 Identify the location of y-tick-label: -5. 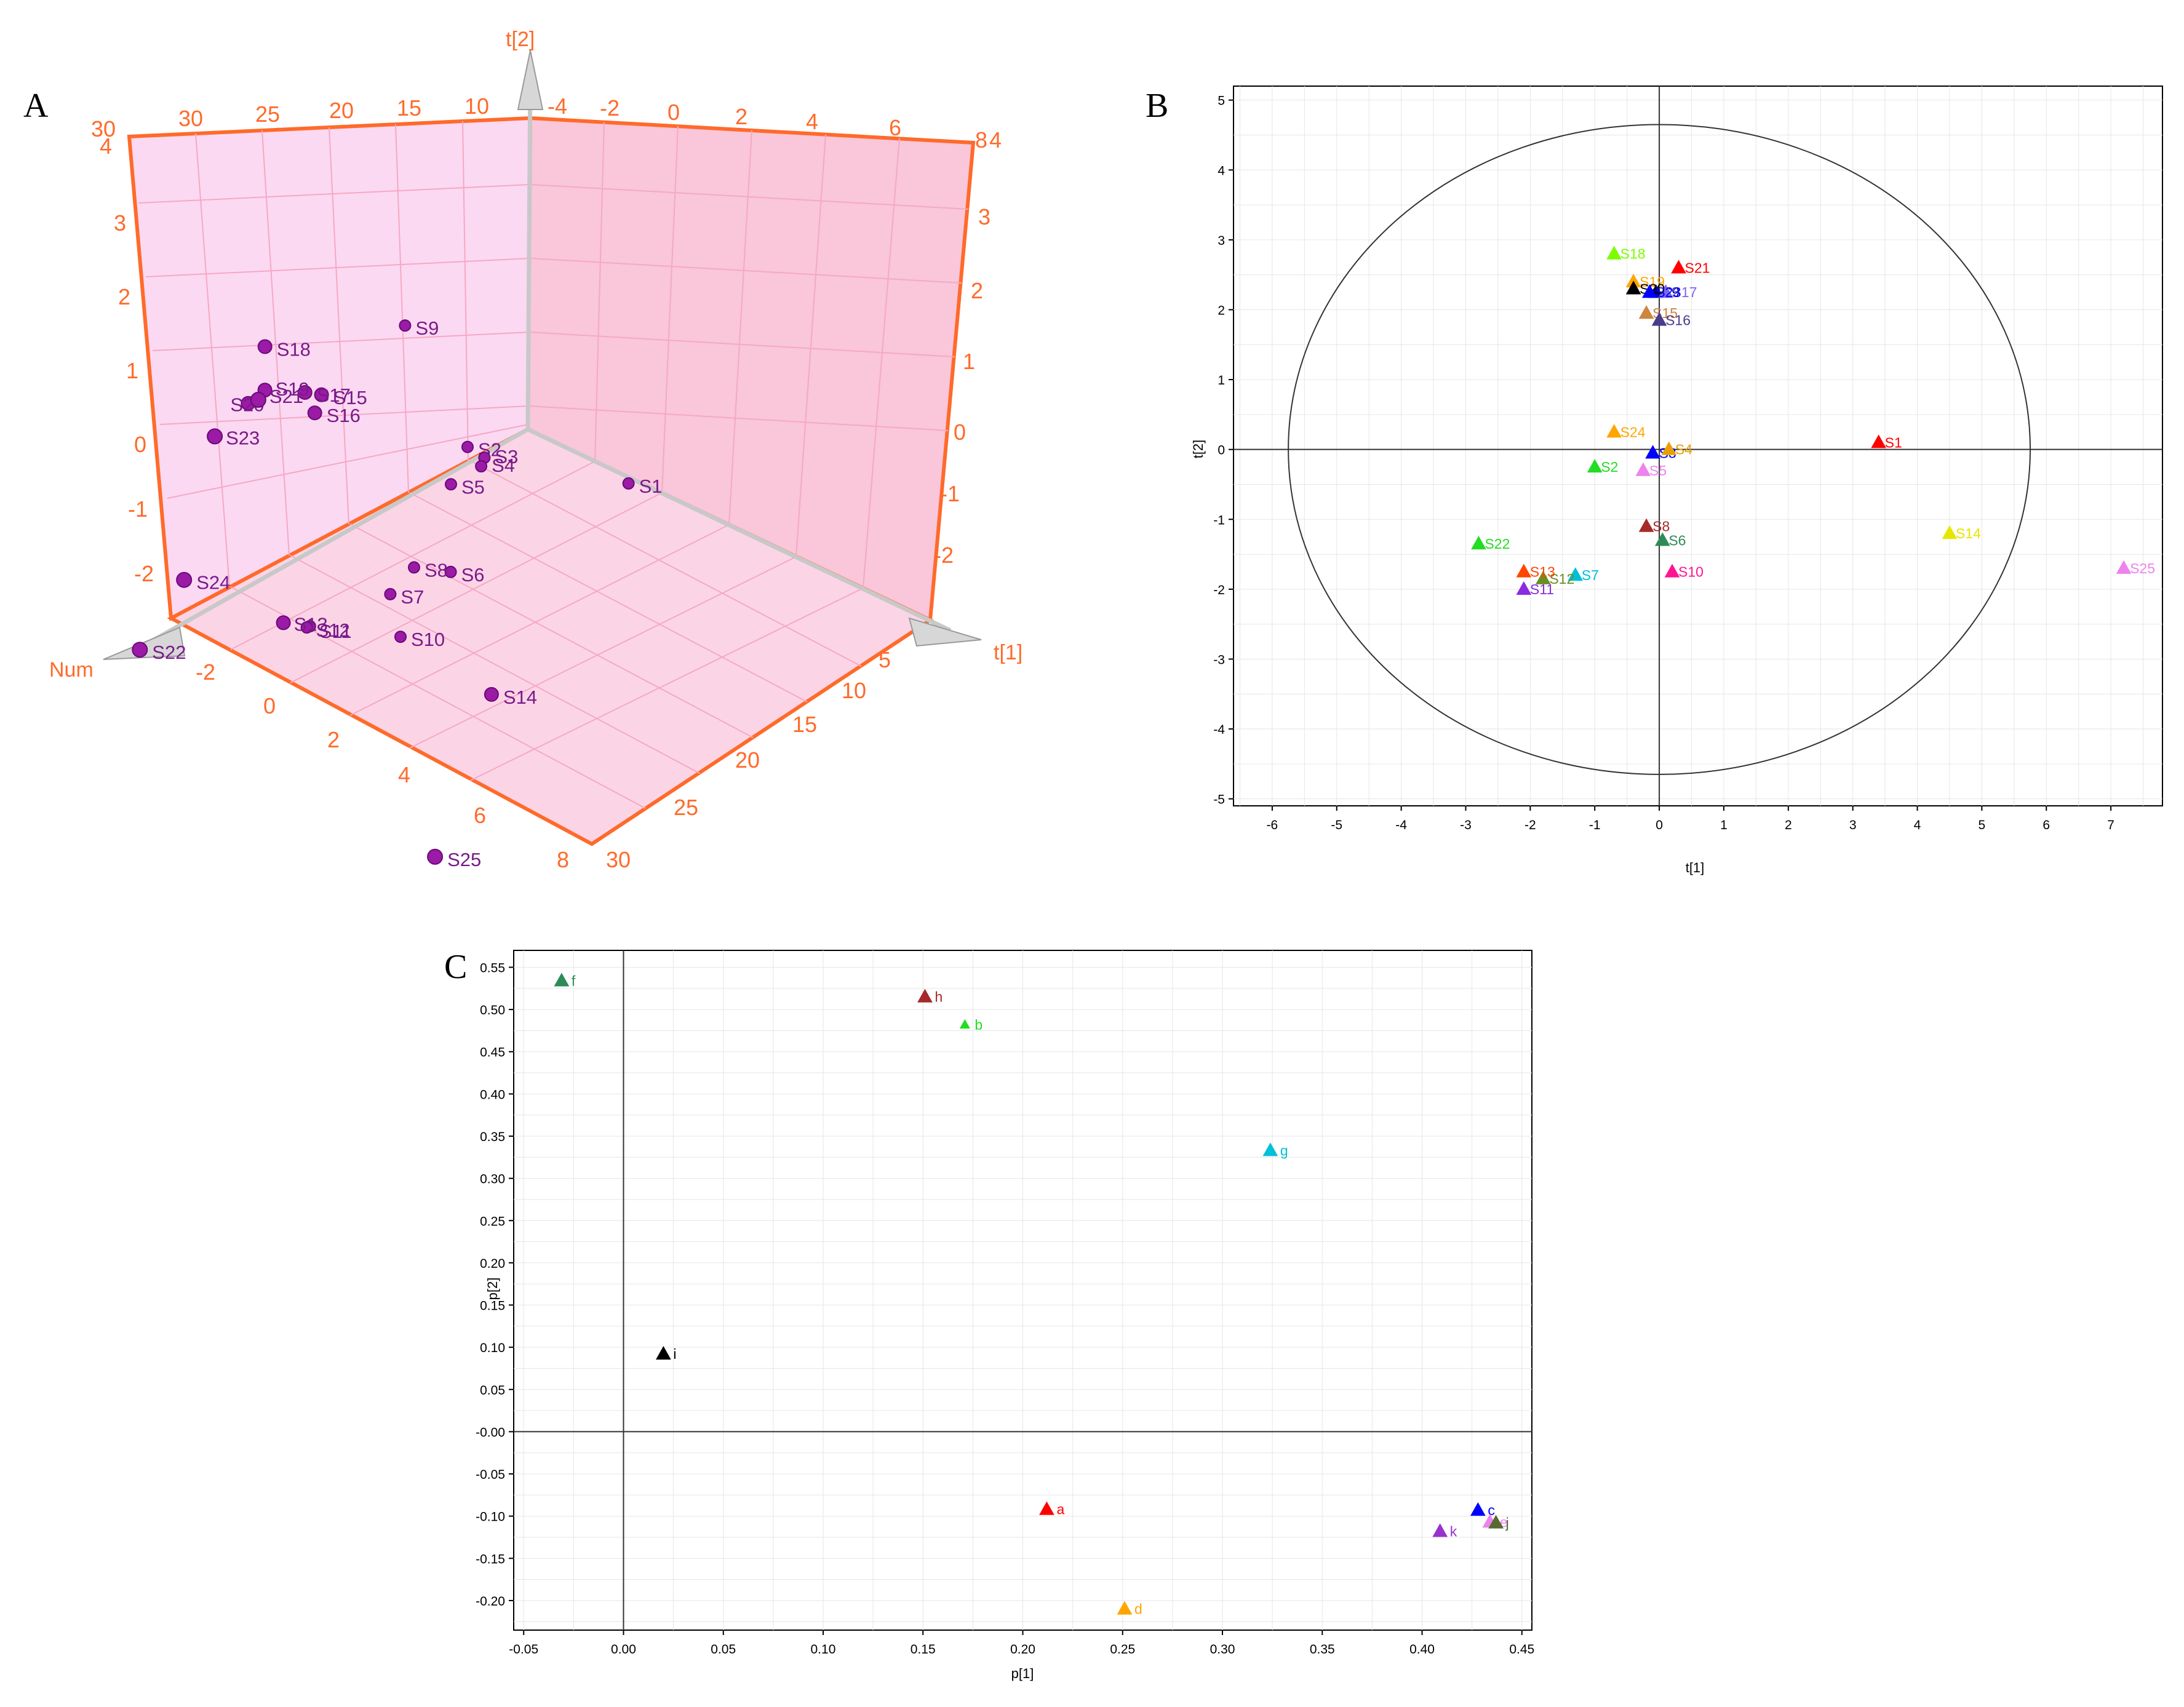
(1219, 800).